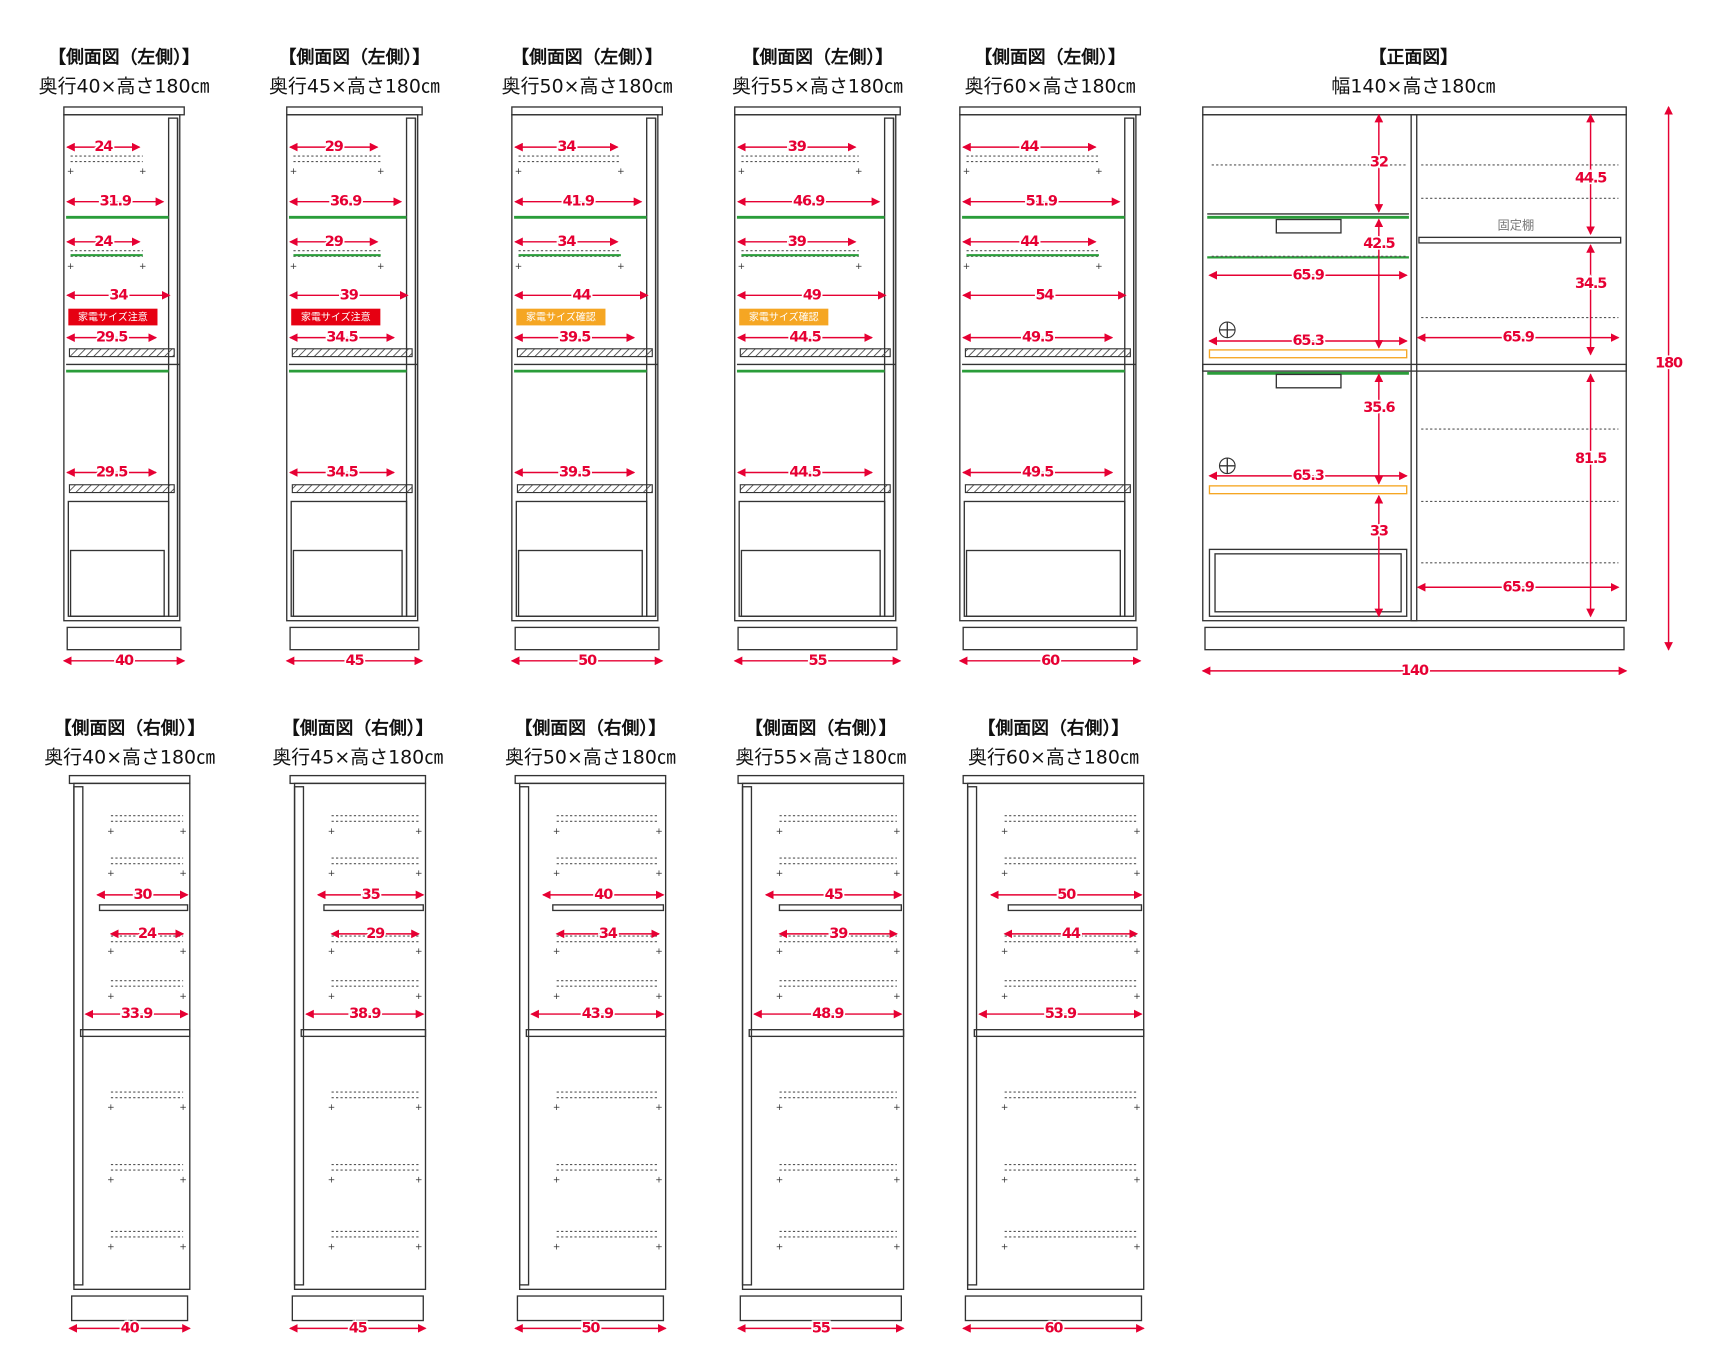  Describe the element at coordinates (142, 895) in the screenshot. I see `dimension-label: 30` at that location.